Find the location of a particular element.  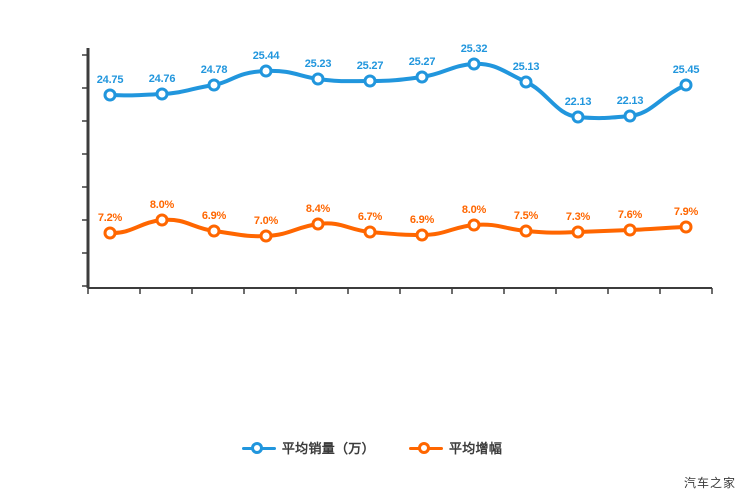

data-label-blue: 24.76 is located at coordinates (162, 79).